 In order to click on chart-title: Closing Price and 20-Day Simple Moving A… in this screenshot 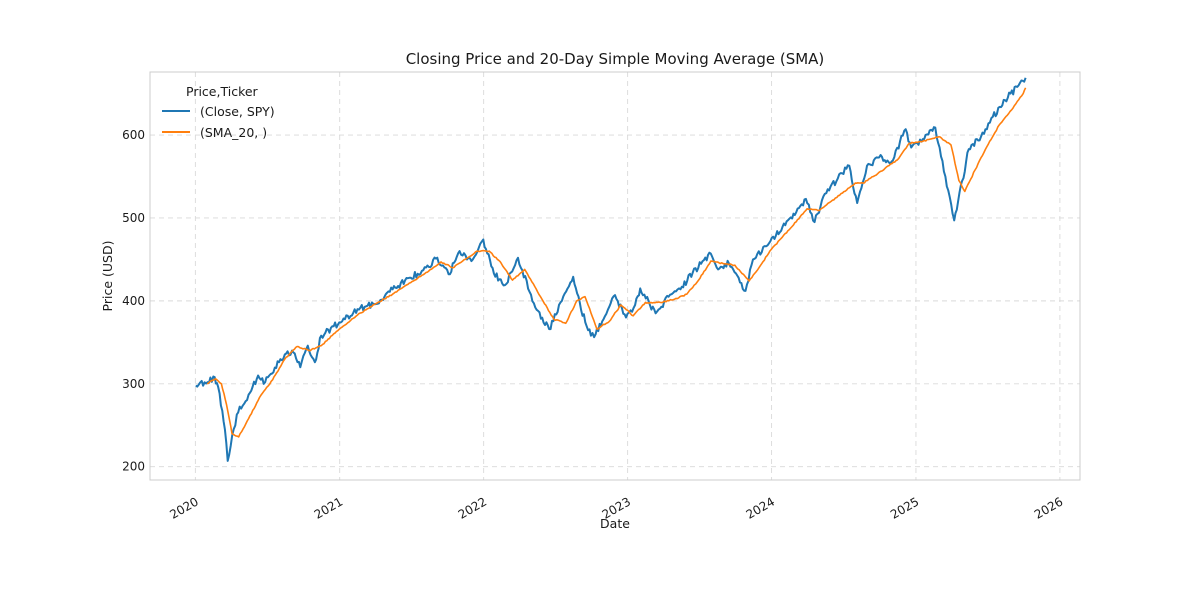, I will do `click(615, 59)`.